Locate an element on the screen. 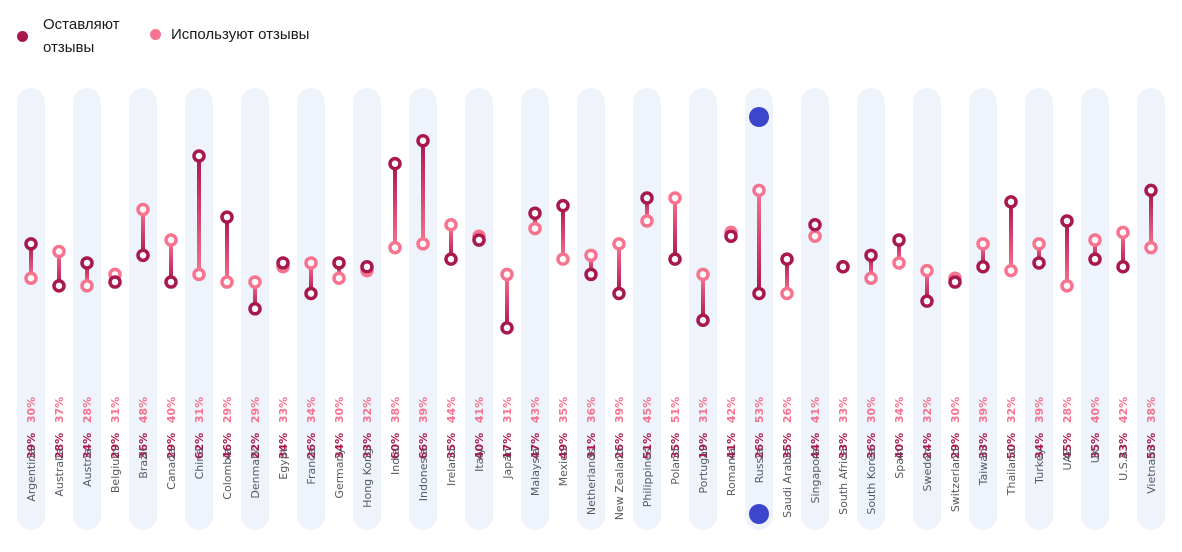 The height and width of the screenshot is (552, 1182). country-label: Sweden is located at coordinates (927, 469).